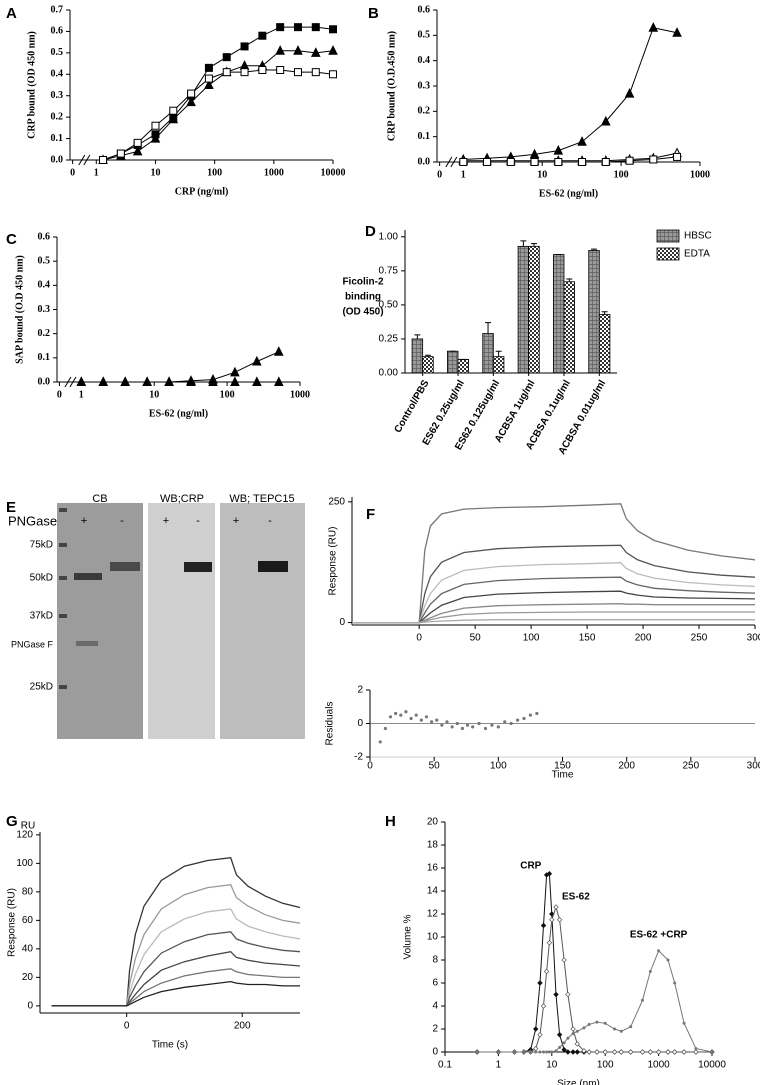  Describe the element at coordinates (11, 507) in the screenshot. I see `panel-letter: E` at that location.